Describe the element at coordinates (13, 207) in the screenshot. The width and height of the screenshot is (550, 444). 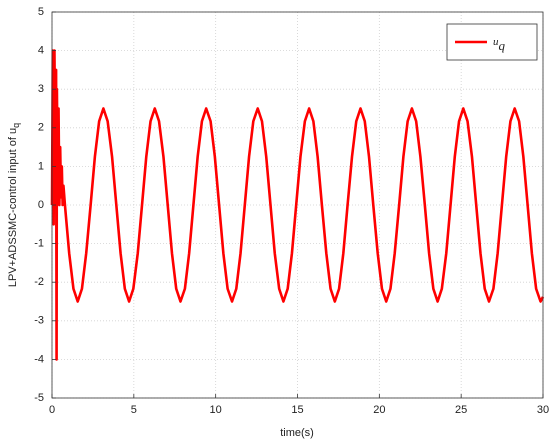
I see `y-axis-label-main: LPV+ADSSMC-control input of u` at that location.